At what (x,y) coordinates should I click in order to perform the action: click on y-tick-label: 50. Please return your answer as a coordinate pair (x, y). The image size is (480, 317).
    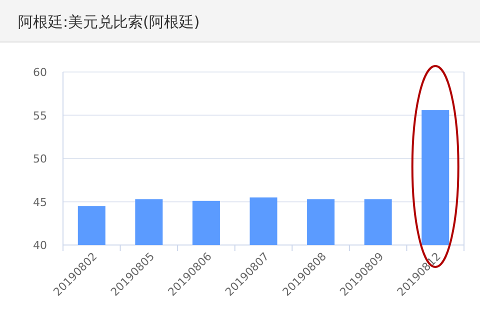
    Looking at the image, I should click on (40, 159).